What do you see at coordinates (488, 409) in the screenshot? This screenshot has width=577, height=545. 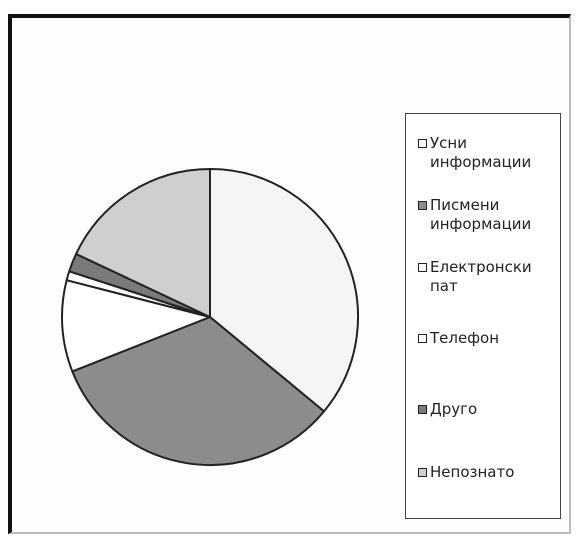 I see `legend-item-drugo: Друго` at bounding box center [488, 409].